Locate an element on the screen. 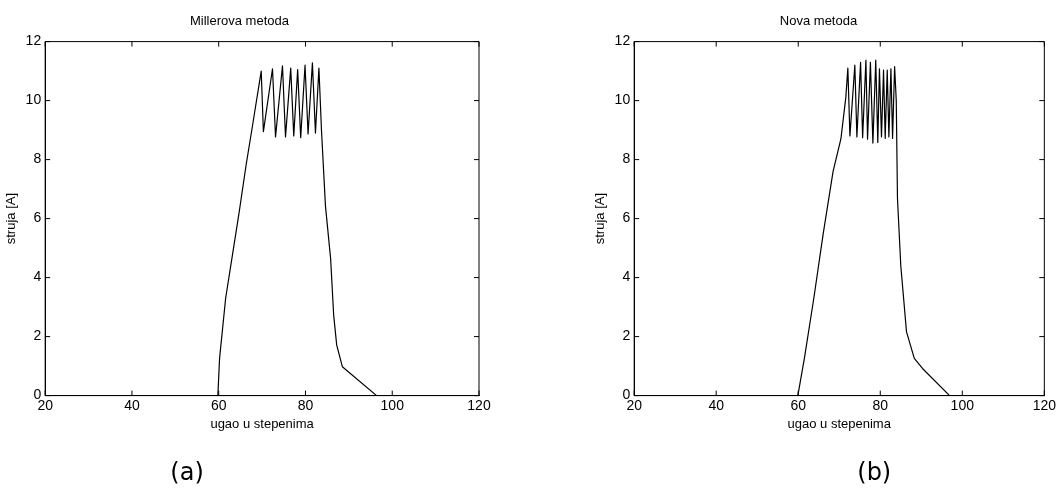 Image resolution: width=1058 pixels, height=488 pixels. chart-title: Nova metoda is located at coordinates (818, 21).